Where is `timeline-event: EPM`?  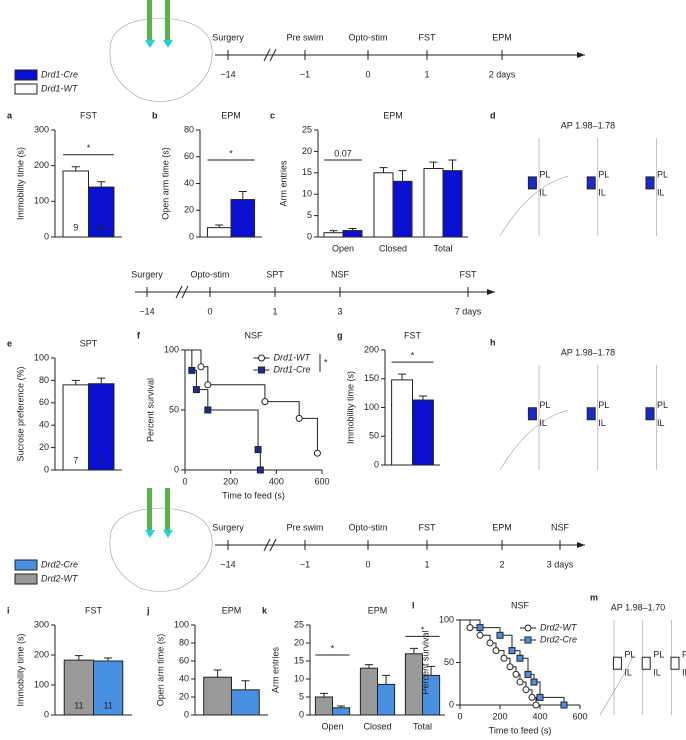
timeline-event: EPM is located at coordinates (502, 527).